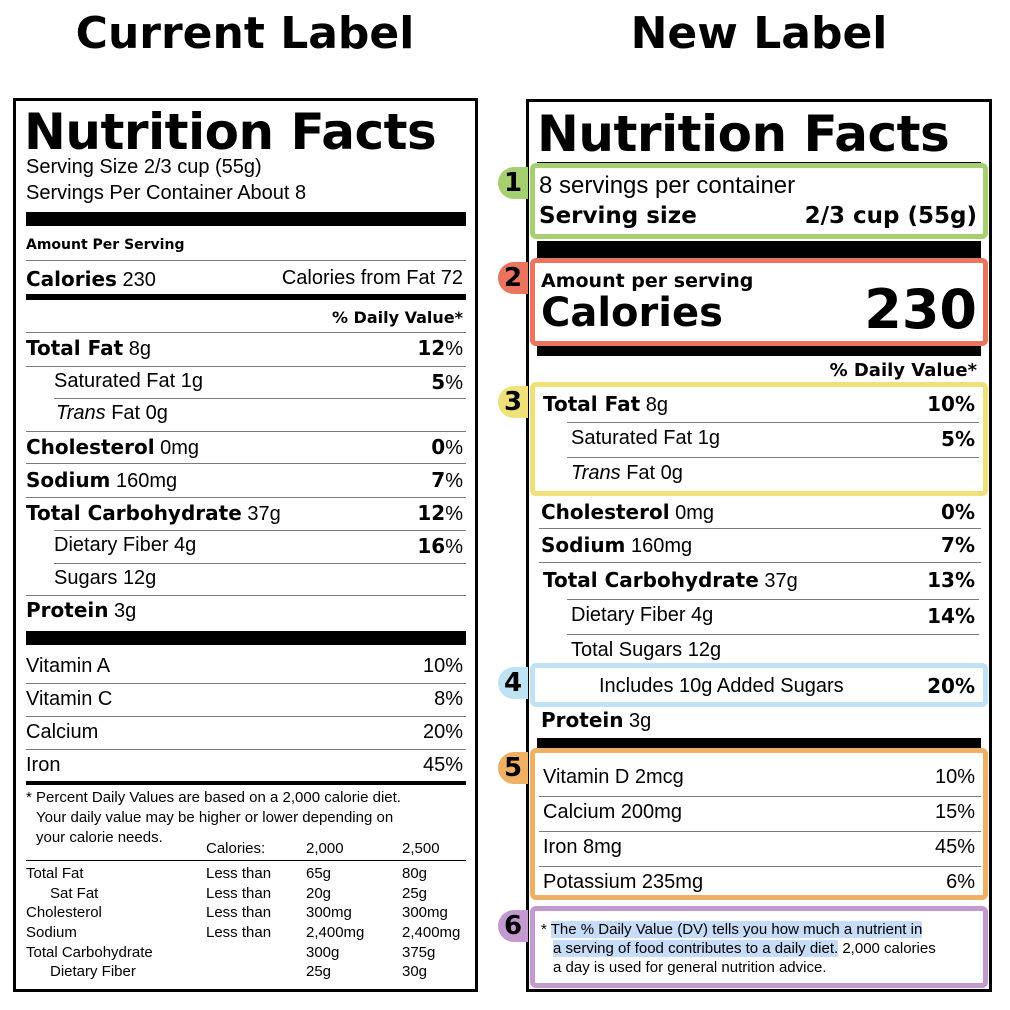  I want to click on nutrient-dv: 5%, so click(447, 382).